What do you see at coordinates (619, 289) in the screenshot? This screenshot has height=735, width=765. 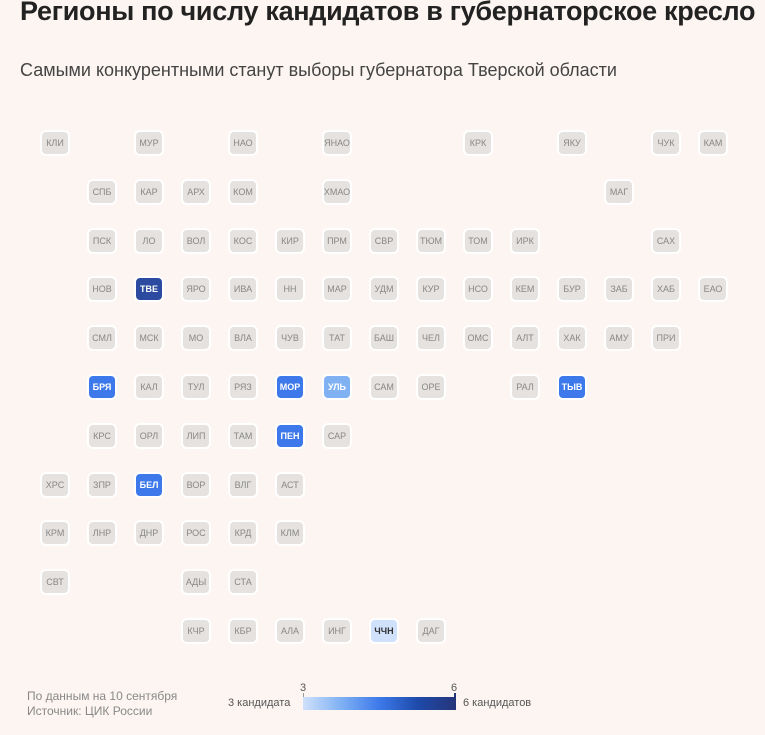 I see `region-tile-36: ЗАБ` at bounding box center [619, 289].